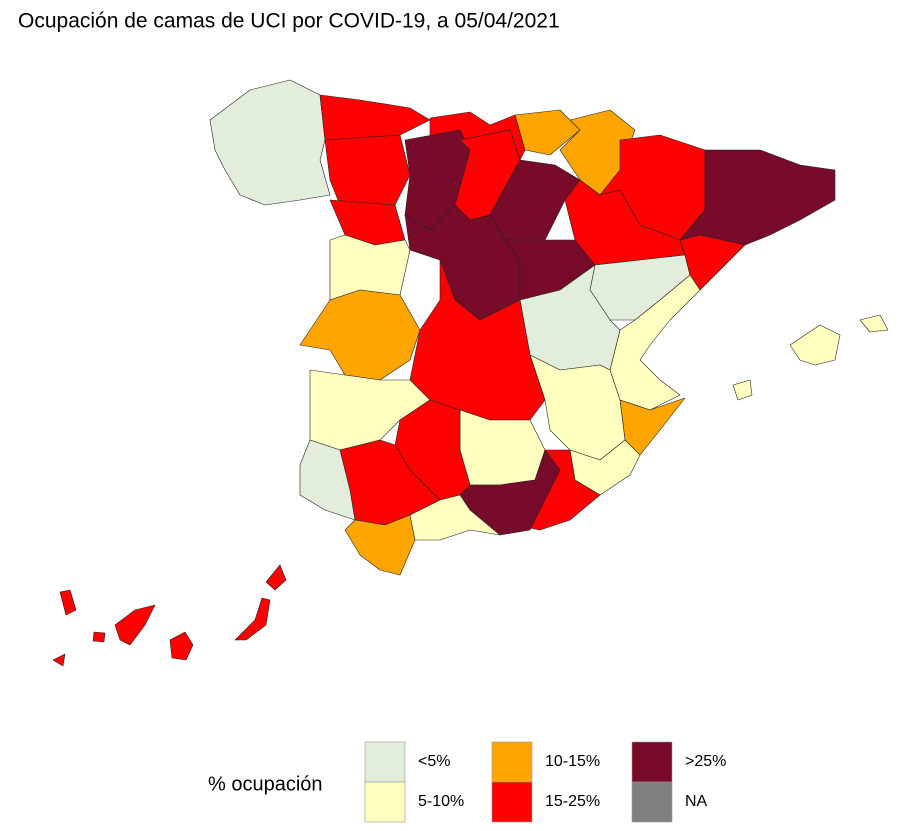 This screenshot has width=900, height=831. What do you see at coordinates (434, 761) in the screenshot?
I see `legend-label: <5%` at bounding box center [434, 761].